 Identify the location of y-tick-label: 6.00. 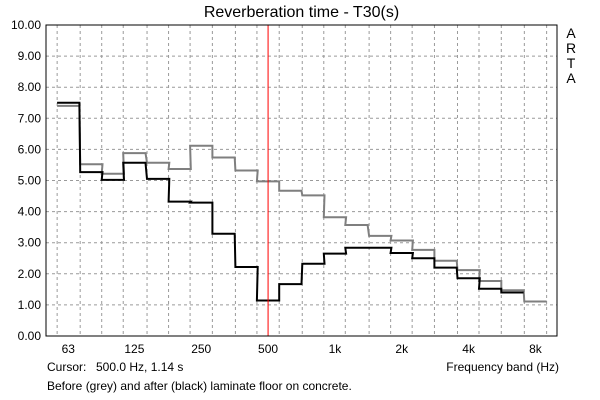
(30, 149).